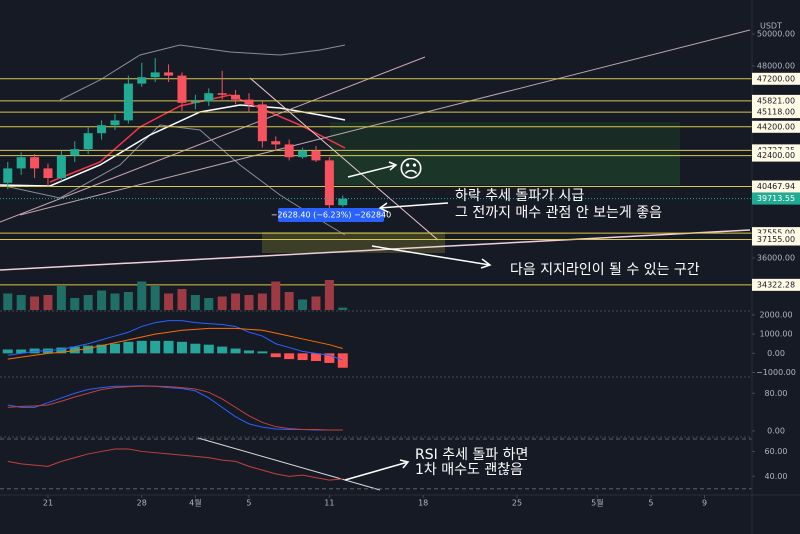 The width and height of the screenshot is (800, 534). Describe the element at coordinates (776, 393) in the screenshot. I see `y-tick-label: 80.00` at that location.